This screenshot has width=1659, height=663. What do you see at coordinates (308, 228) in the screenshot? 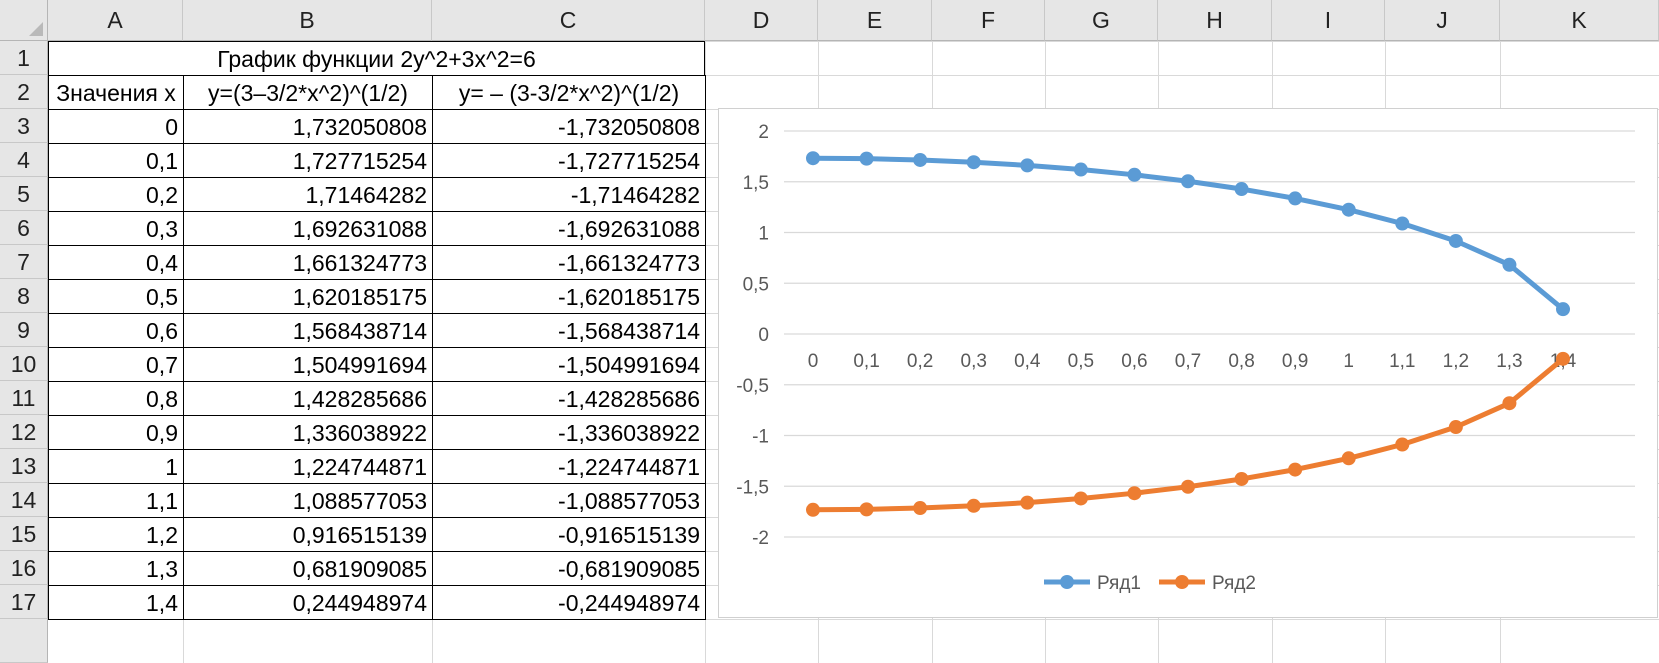
I see `cell-b6: 1,692631088` at bounding box center [308, 228].